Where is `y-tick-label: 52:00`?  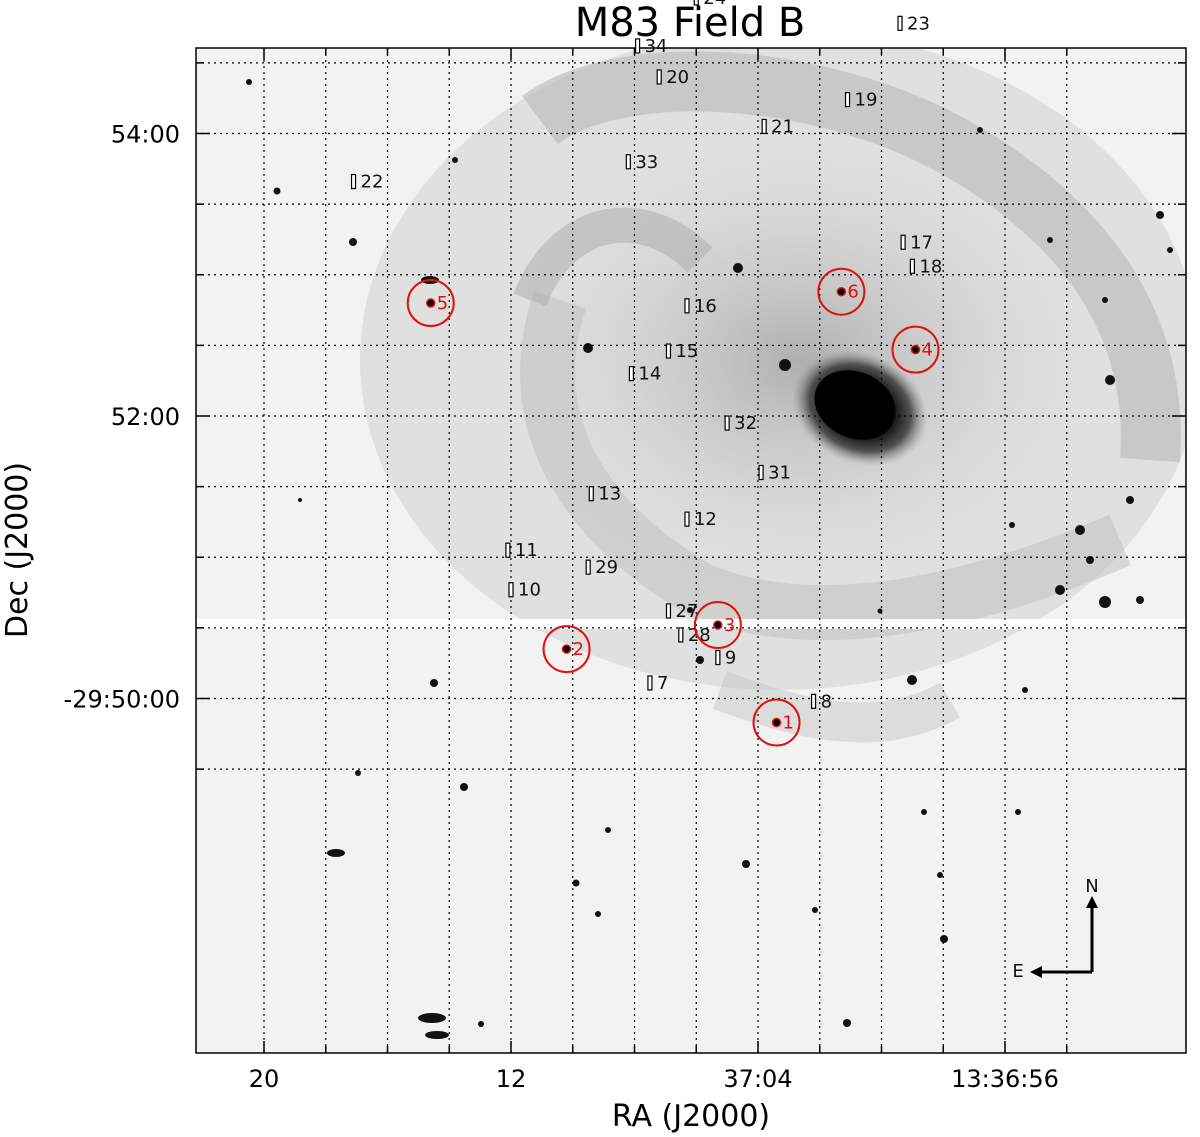 y-tick-label: 52:00 is located at coordinates (145, 417).